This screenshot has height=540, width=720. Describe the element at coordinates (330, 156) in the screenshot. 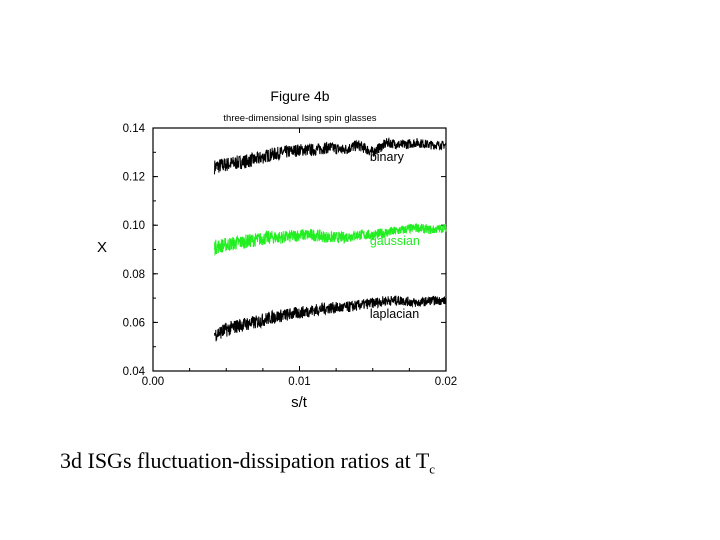

I see `series-line-binary` at that location.